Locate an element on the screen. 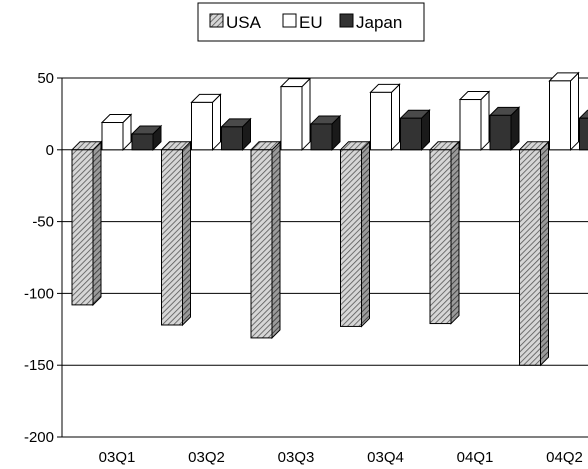  legend-label-usa: USA is located at coordinates (244, 22).